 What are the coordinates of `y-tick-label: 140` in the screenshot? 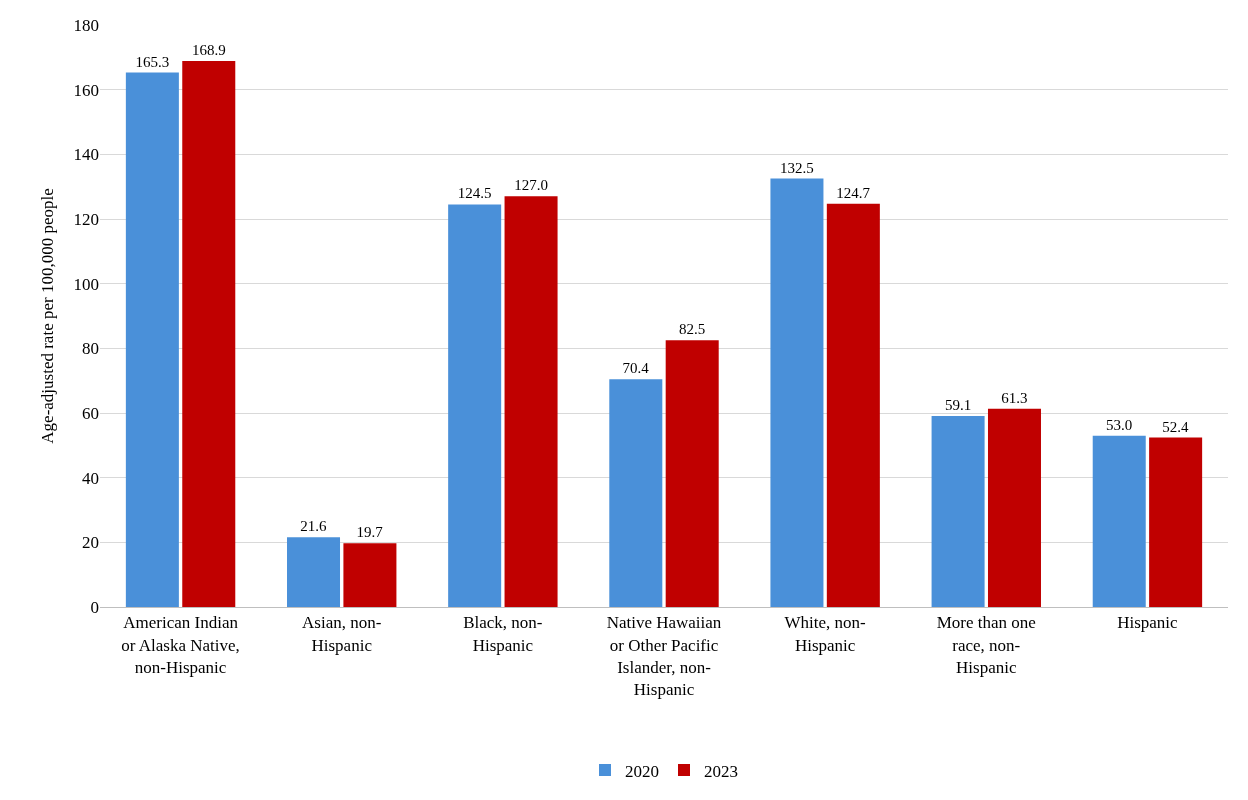 It's located at (86, 155).